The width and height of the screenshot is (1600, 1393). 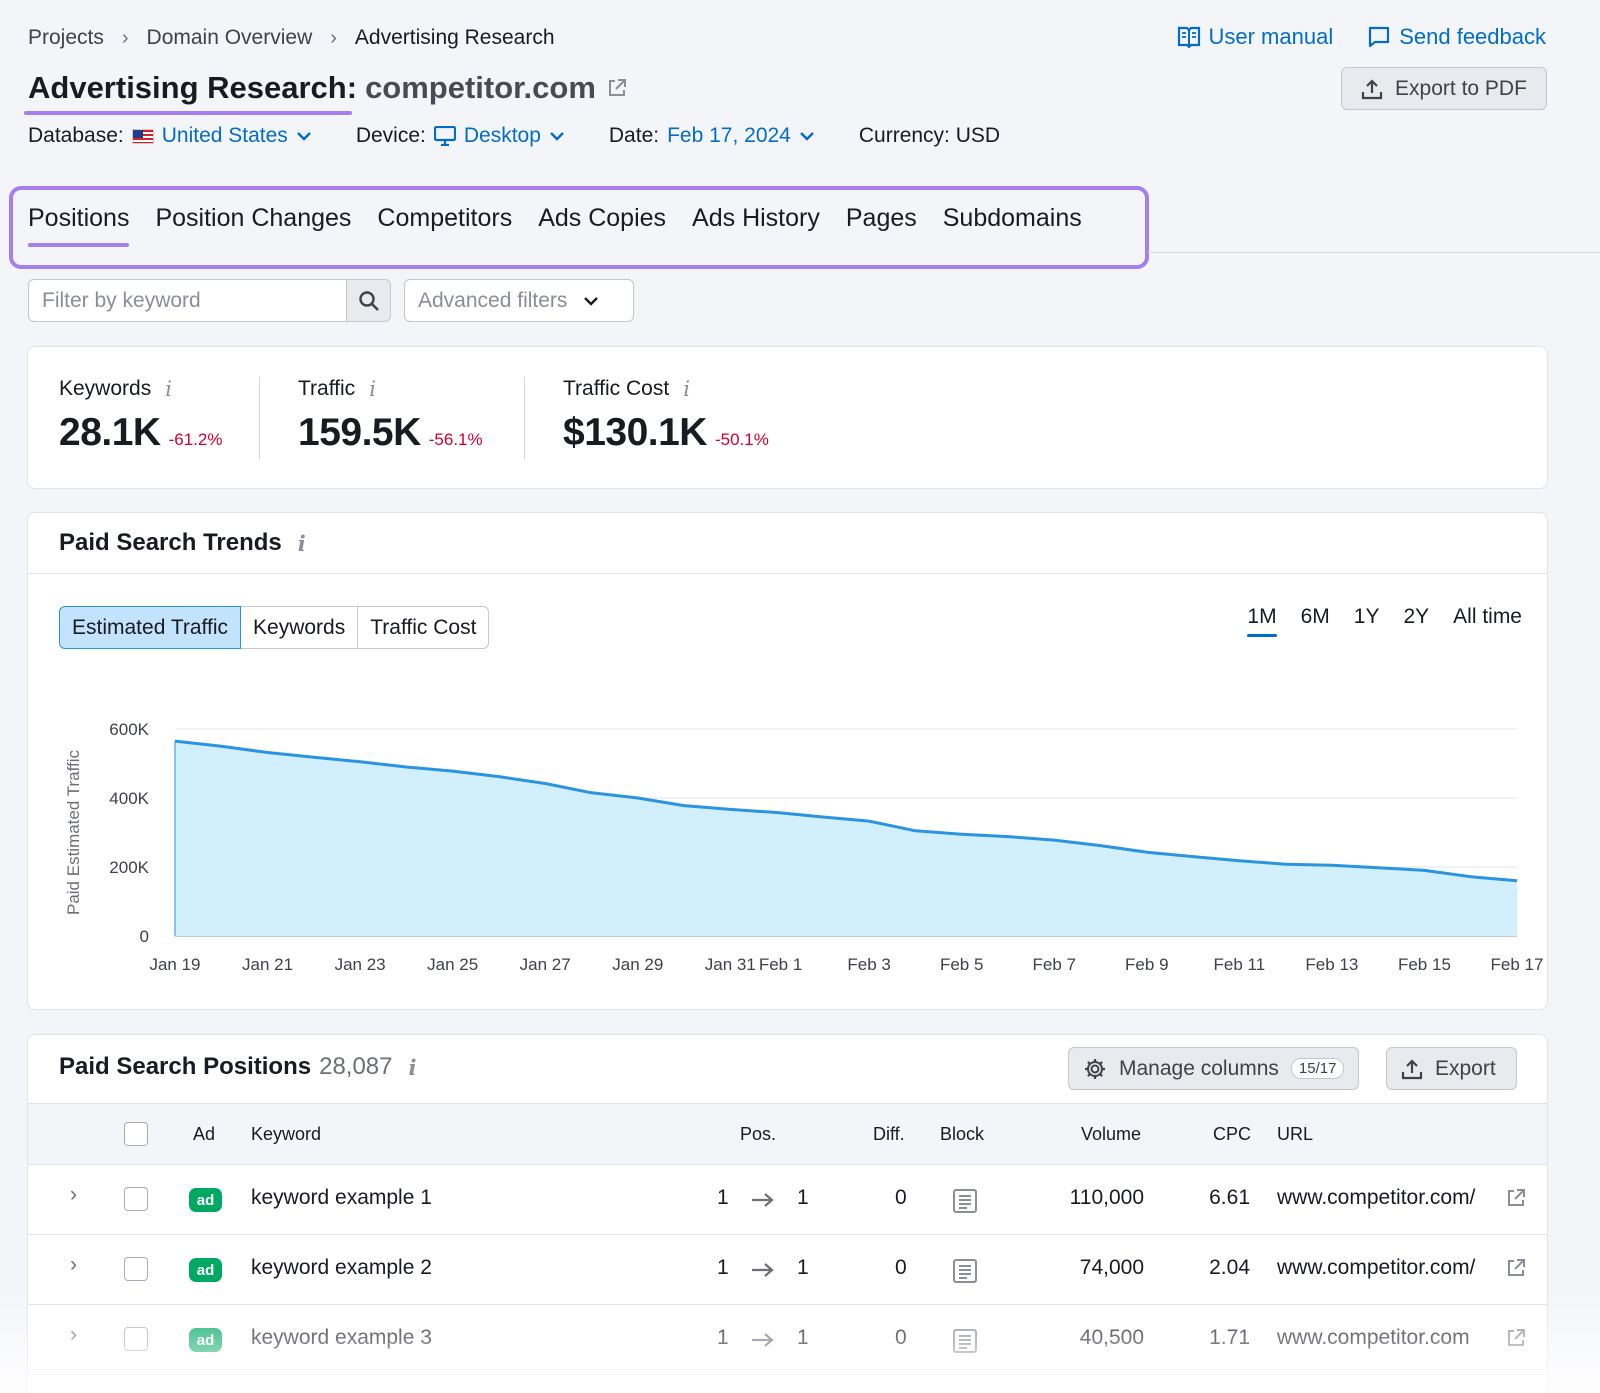 I want to click on positions-title: Paid Search Positions 28,087 i, so click(x=237, y=1067).